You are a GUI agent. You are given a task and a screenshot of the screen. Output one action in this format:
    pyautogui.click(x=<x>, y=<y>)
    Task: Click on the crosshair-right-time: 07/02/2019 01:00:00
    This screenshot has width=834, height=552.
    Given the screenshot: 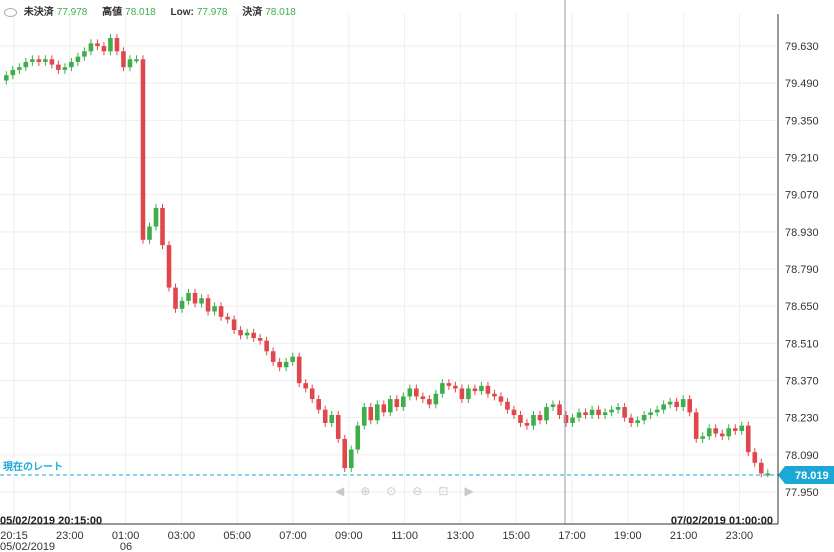 What is the action you would take?
    pyautogui.click(x=722, y=521)
    